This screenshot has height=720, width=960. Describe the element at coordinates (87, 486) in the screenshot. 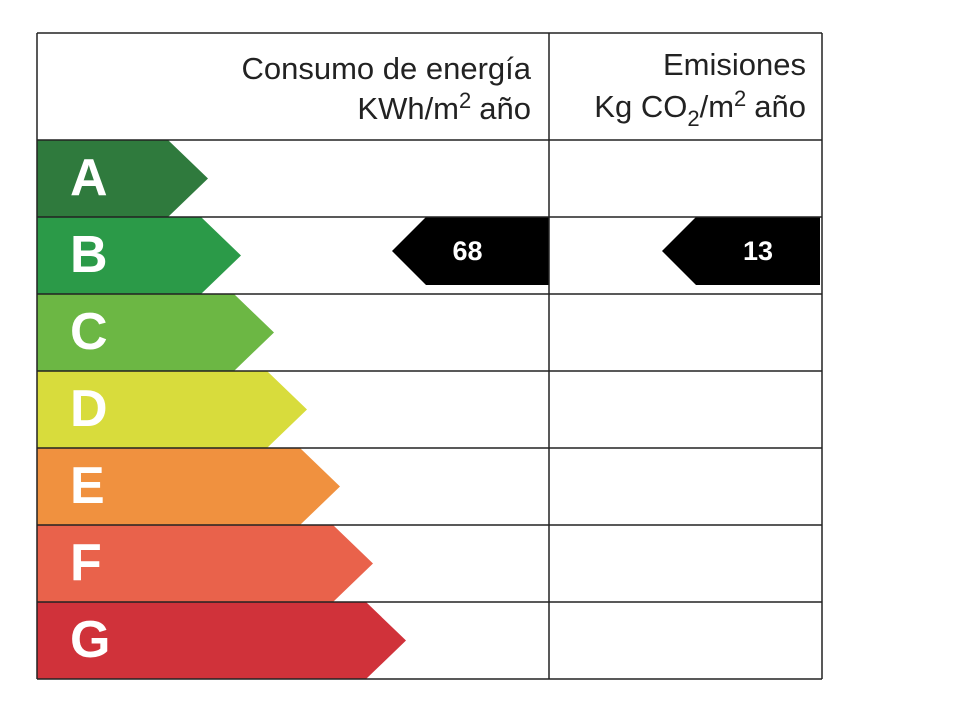

I see `class-letter: E` at that location.